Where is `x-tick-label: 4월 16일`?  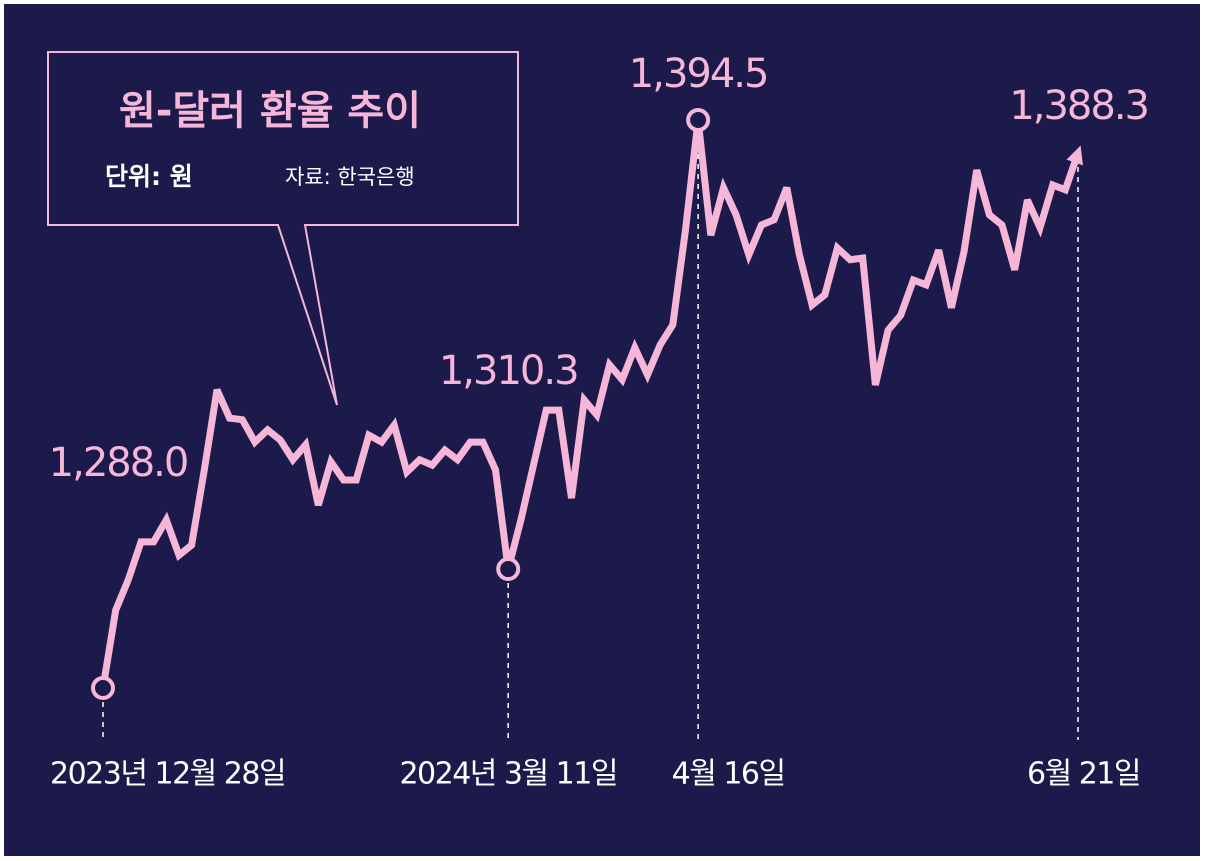 x-tick-label: 4월 16일 is located at coordinates (728, 774).